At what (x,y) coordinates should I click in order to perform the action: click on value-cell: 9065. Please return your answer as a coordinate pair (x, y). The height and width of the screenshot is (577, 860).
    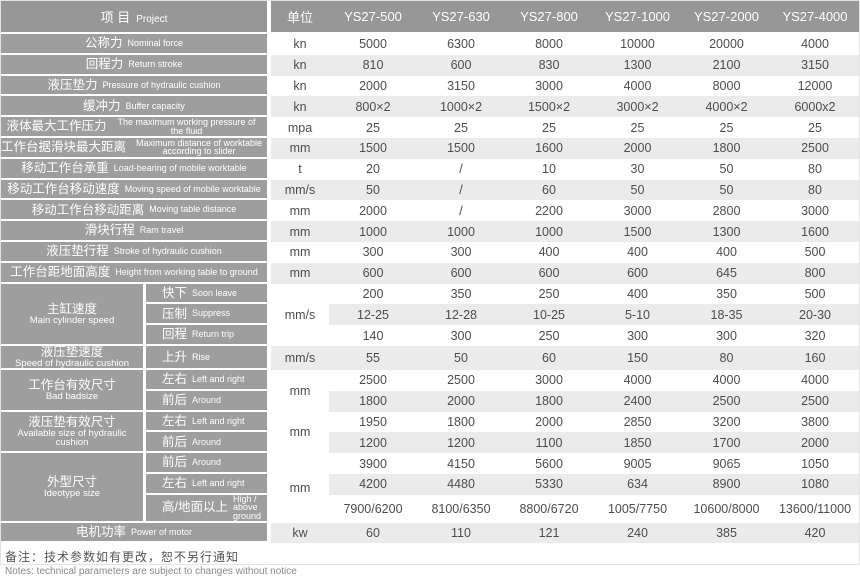
    Looking at the image, I should click on (726, 464).